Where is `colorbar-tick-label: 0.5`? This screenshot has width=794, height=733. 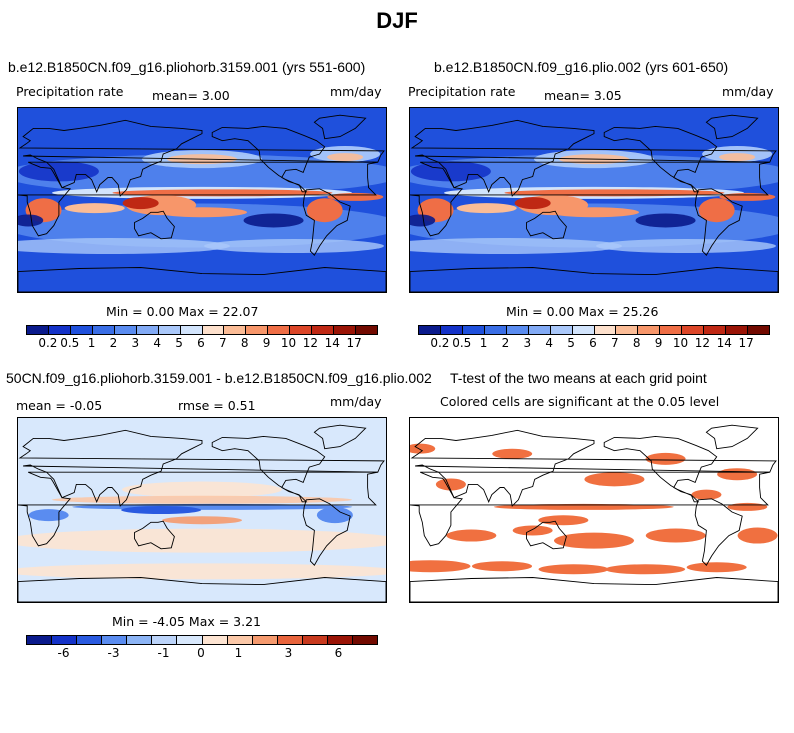 colorbar-tick-label: 0.5 is located at coordinates (70, 343).